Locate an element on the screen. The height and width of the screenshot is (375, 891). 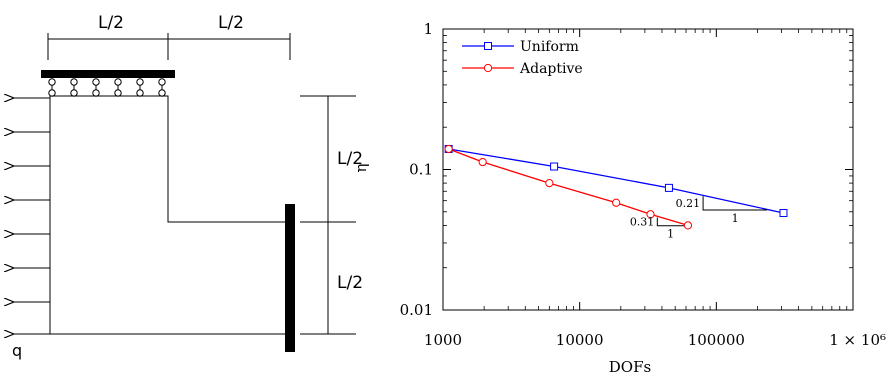
y-axis-label: η is located at coordinates (361, 168).